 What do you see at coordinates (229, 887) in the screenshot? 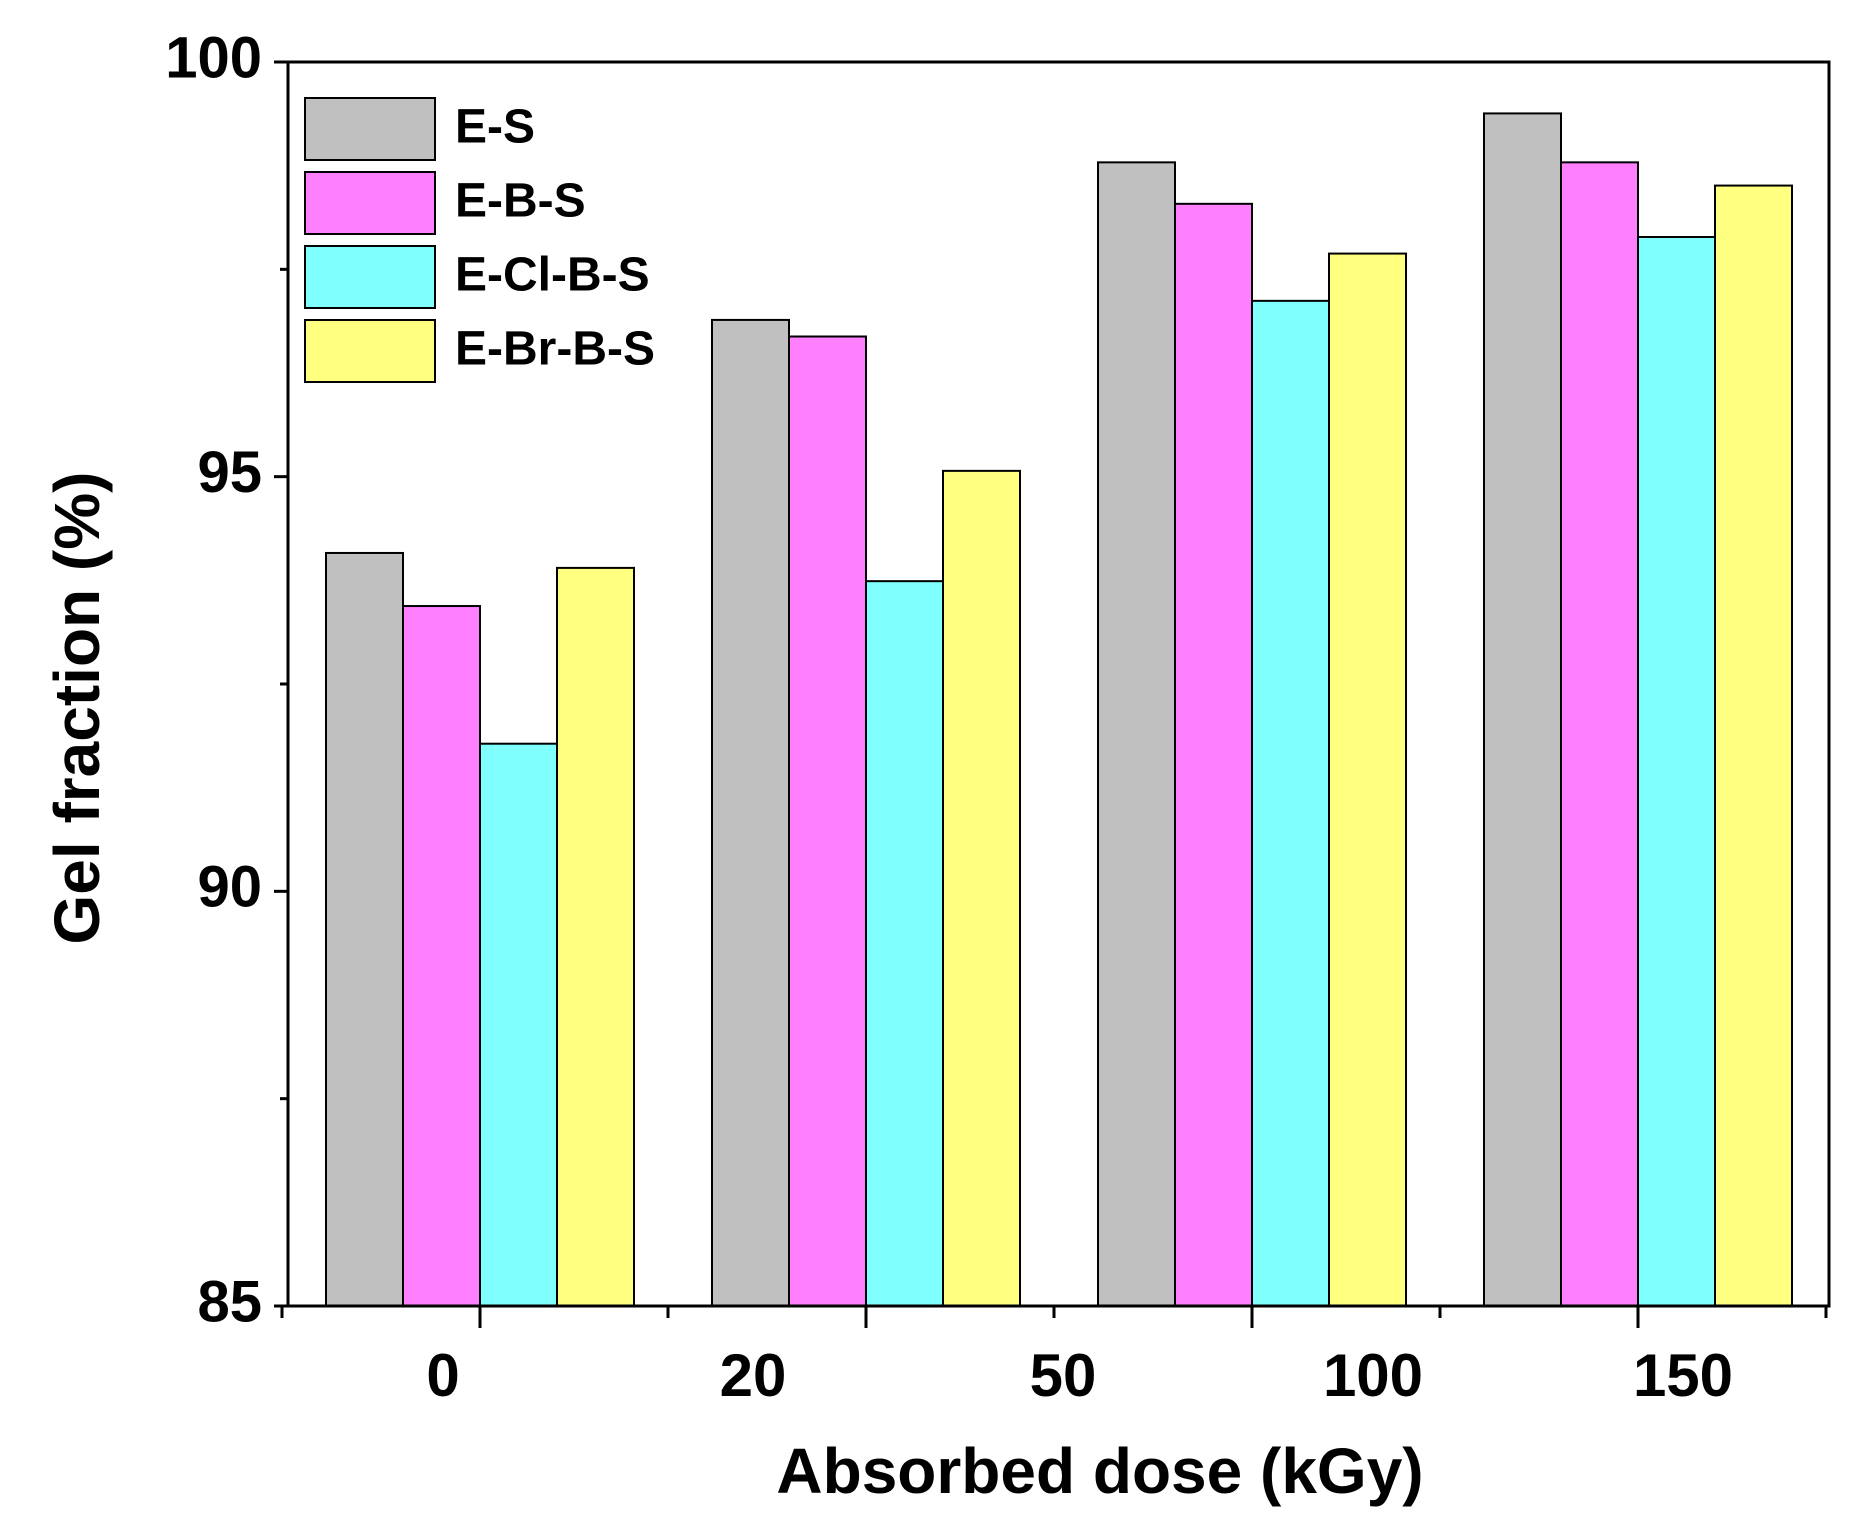
I see `y-tick-label: 90` at bounding box center [229, 887].